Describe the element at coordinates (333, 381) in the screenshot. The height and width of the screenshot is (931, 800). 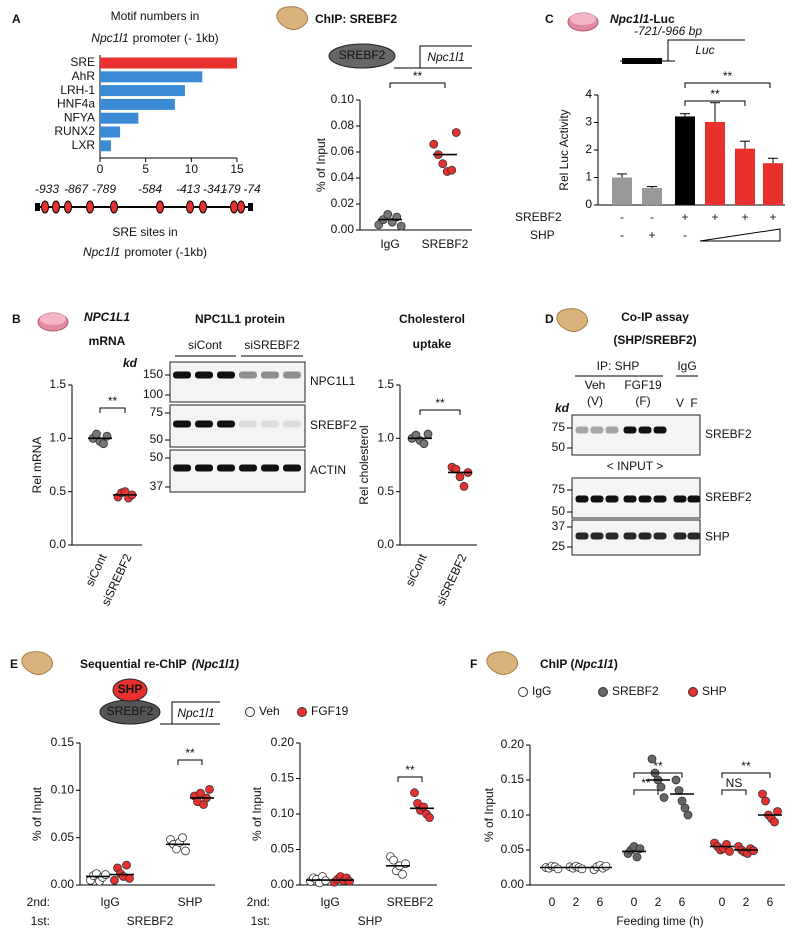
I see `blot-label: NPC1L1` at that location.